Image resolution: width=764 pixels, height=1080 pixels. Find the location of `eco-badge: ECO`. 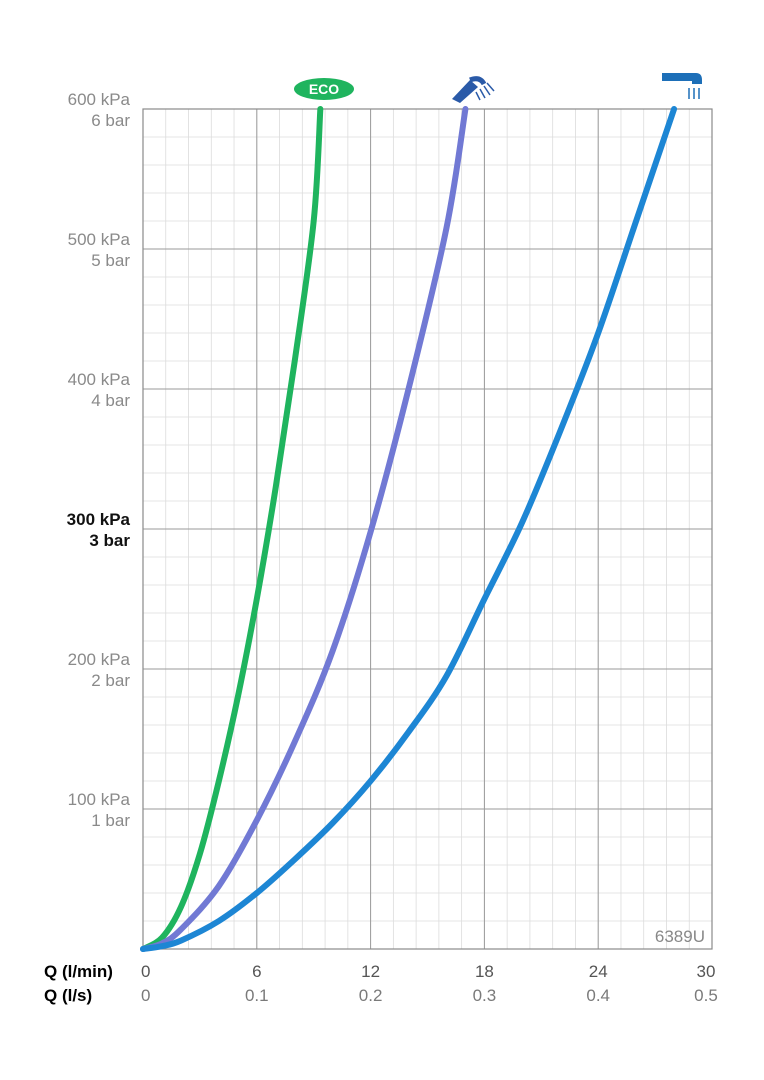

eco-badge: ECO is located at coordinates (324, 89).